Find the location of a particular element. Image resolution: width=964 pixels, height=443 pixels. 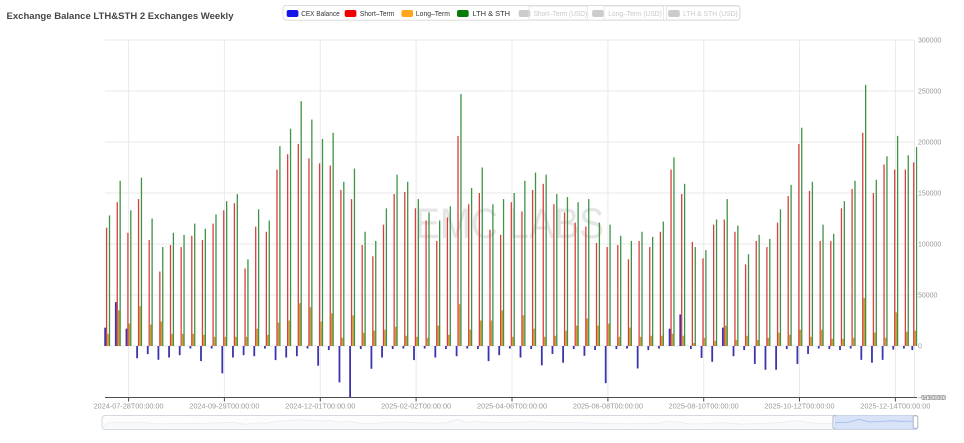

svg-text: 2024-09-29T00:00:00 is located at coordinates (224, 406).